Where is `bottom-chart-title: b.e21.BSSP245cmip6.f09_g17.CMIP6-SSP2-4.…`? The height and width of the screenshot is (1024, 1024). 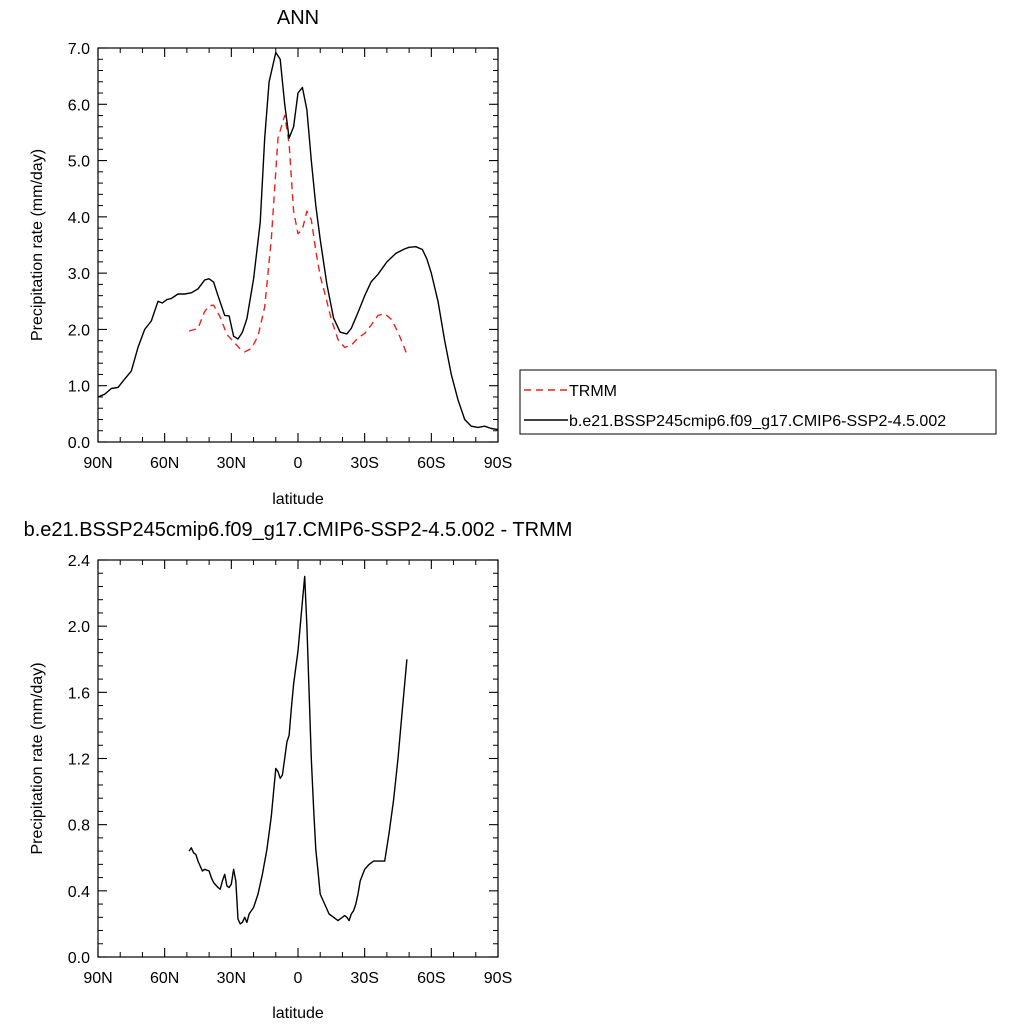 bottom-chart-title: b.e21.BSSP245cmip6.f09_g17.CMIP6-SSP2-4.… is located at coordinates (298, 530).